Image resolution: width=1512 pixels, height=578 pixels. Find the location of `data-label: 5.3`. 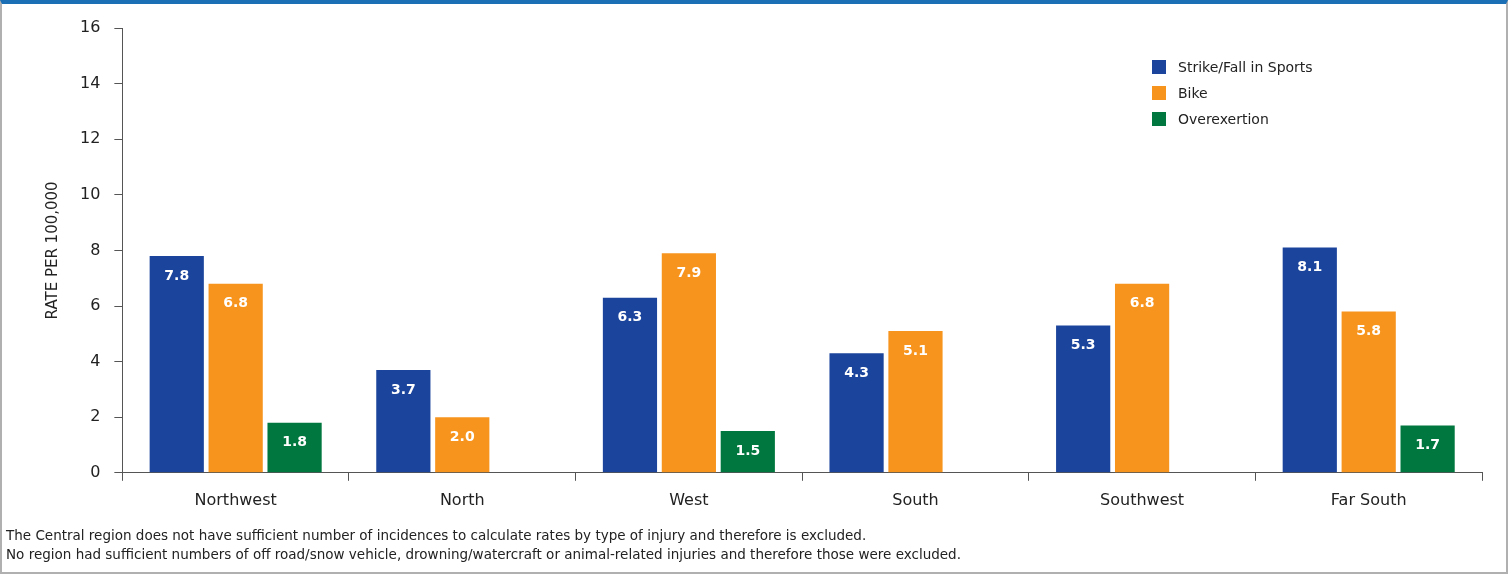

data-label: 5.3 is located at coordinates (1083, 344).